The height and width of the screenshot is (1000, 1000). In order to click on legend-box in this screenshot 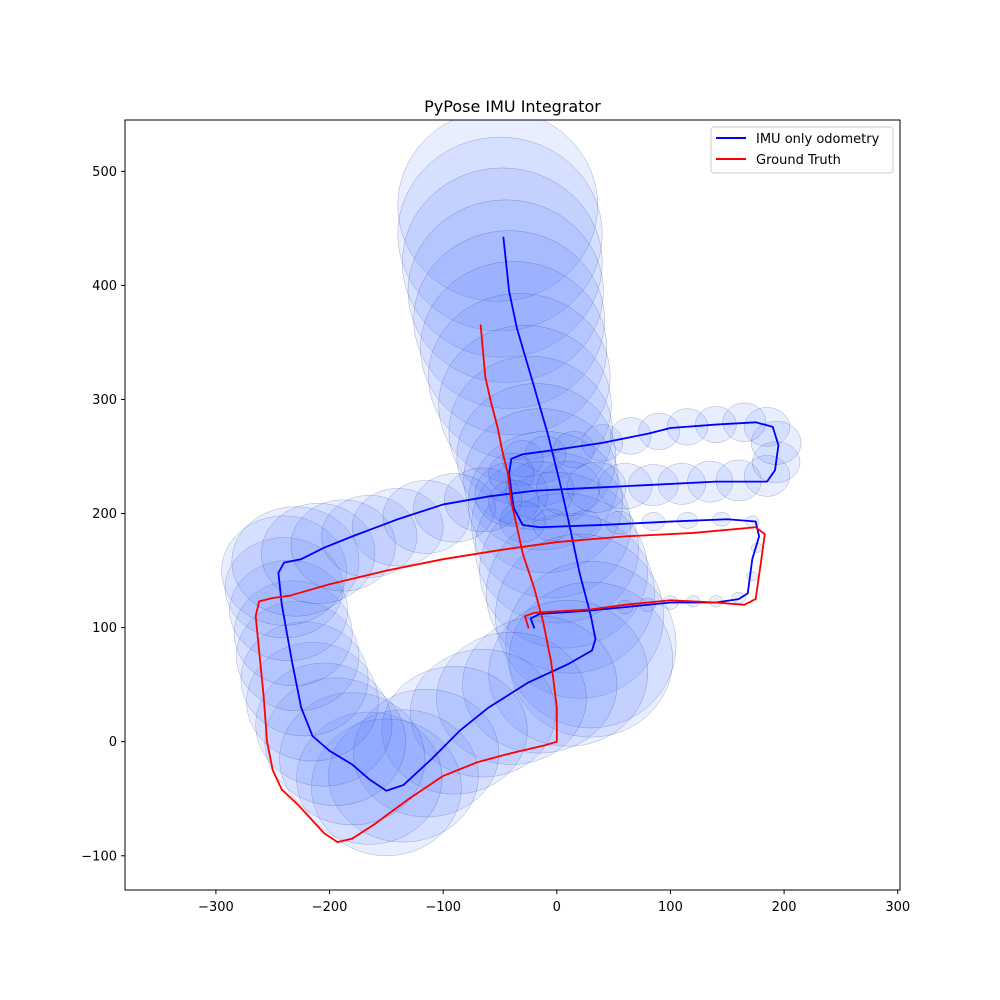, I will do `click(802, 150)`.